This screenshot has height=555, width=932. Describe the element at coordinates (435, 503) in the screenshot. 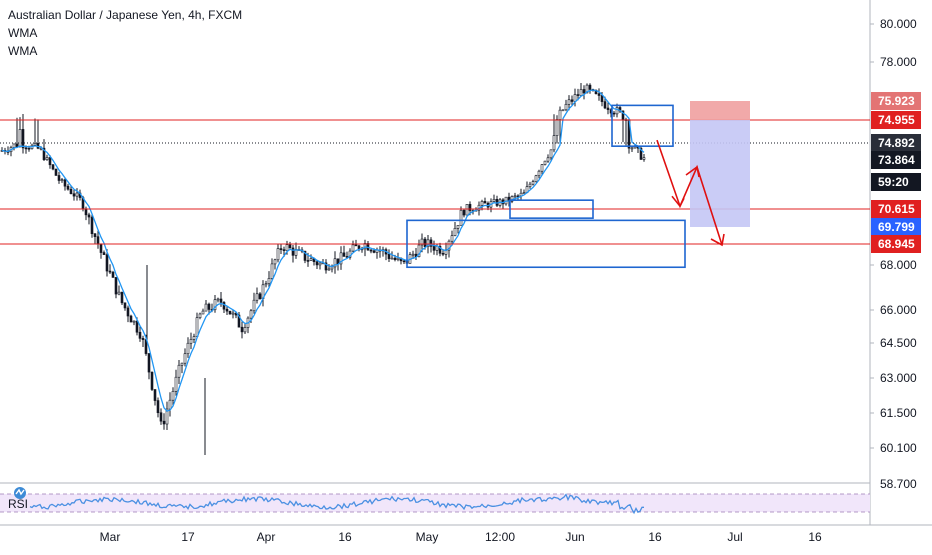

I see `rsi-band` at that location.